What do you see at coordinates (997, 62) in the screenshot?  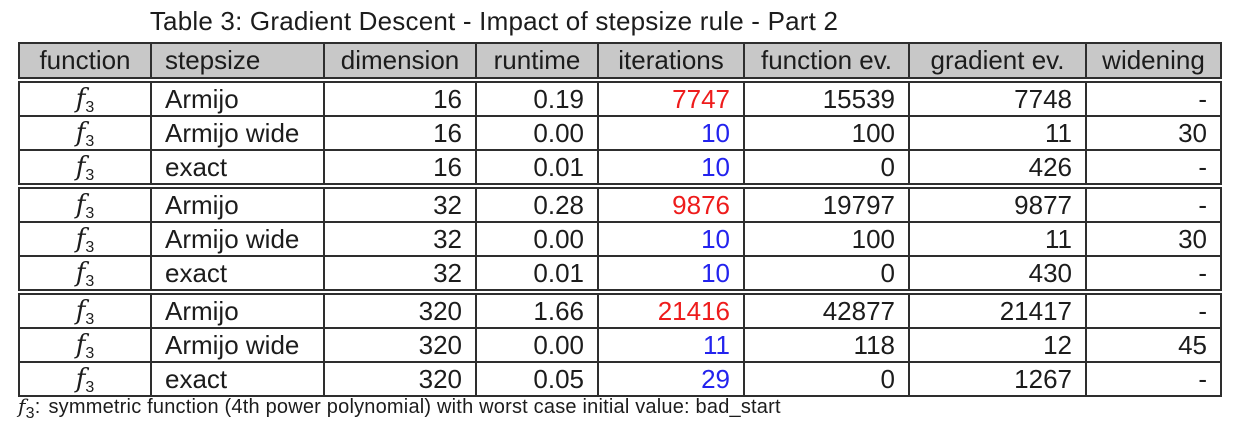 I see `column-header-gradient_ev: gradient ev.` at bounding box center [997, 62].